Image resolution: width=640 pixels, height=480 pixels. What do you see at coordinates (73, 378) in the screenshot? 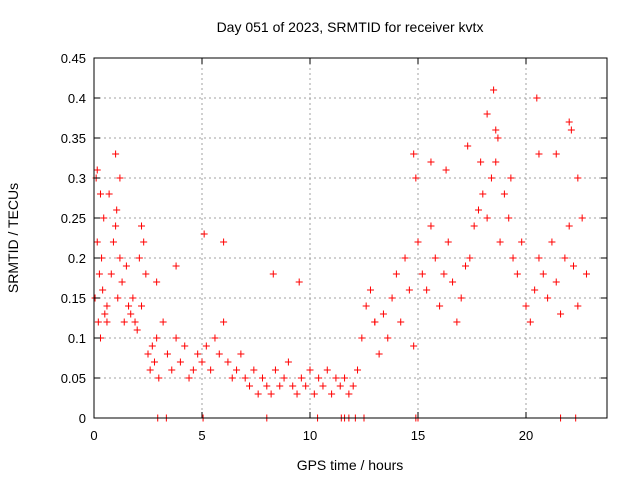
I see `y-tick-label: 0.05` at bounding box center [73, 378].